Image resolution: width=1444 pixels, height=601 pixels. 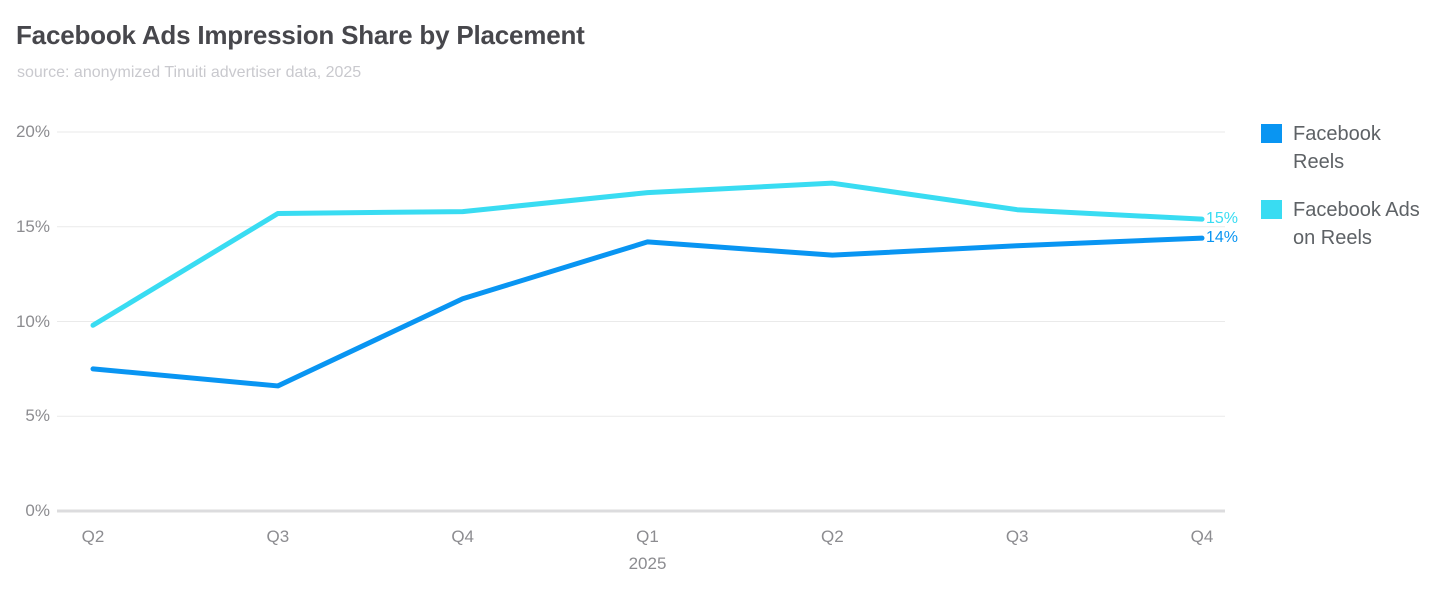 What do you see at coordinates (1271, 133) in the screenshot?
I see `legend-swatch-facebook-reels-icon` at bounding box center [1271, 133].